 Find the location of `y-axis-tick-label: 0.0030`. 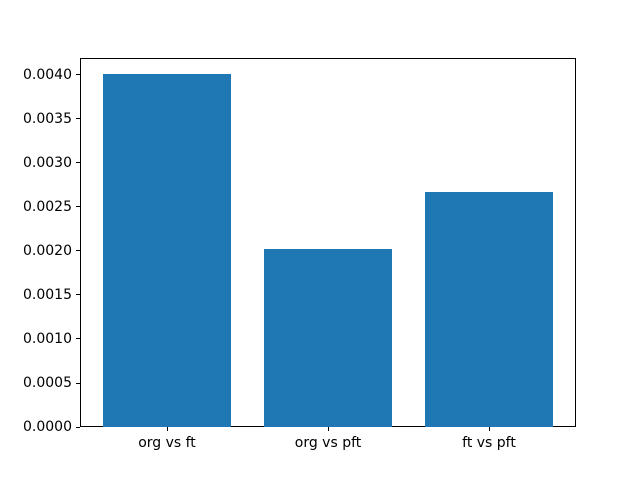

y-axis-tick-label: 0.0030 is located at coordinates (47, 162).